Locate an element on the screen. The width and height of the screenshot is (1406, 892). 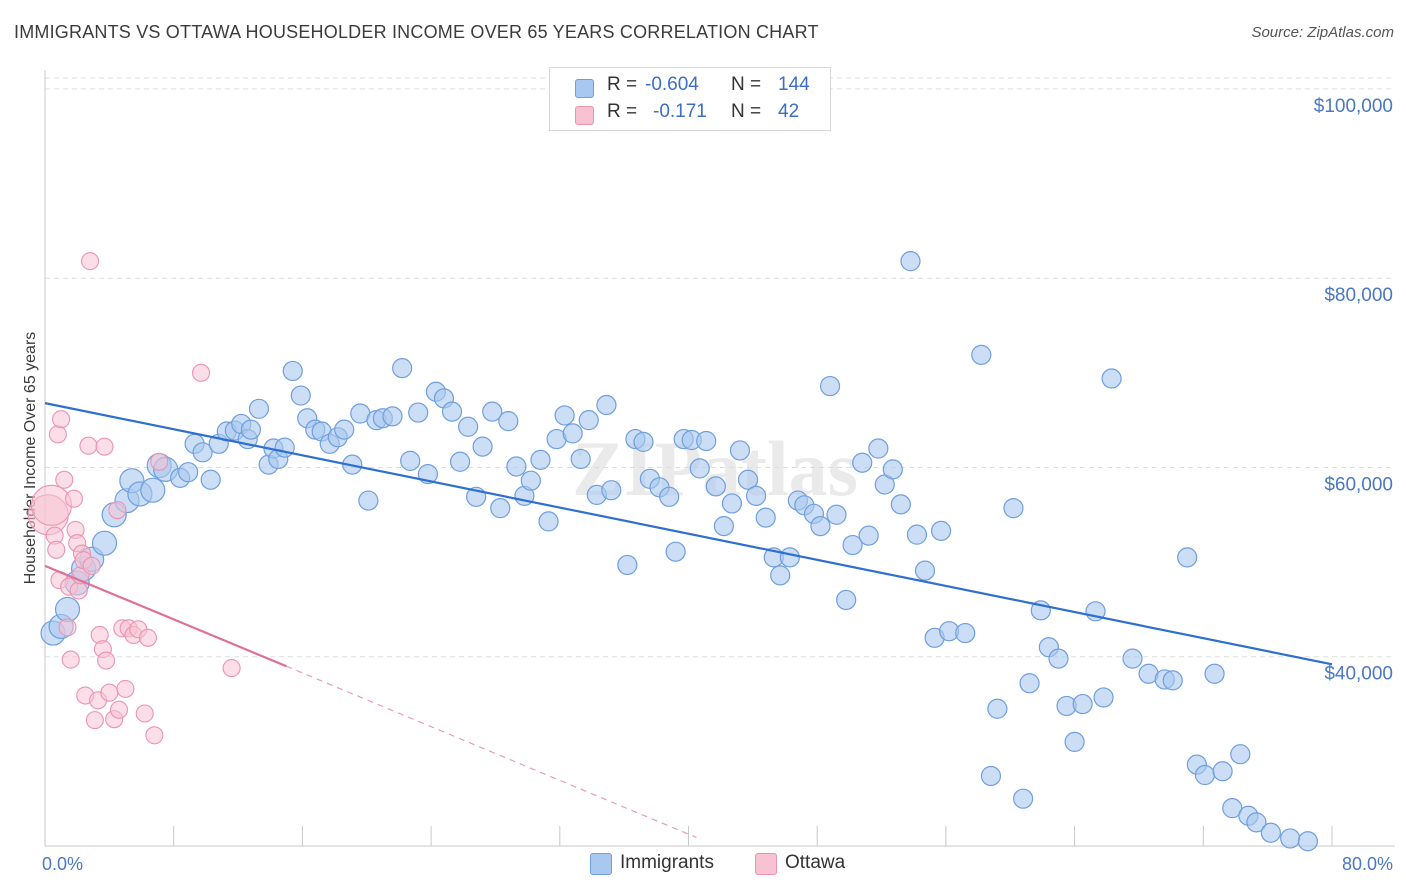
y-tick-label: $100,000 is located at coordinates (1353, 106).